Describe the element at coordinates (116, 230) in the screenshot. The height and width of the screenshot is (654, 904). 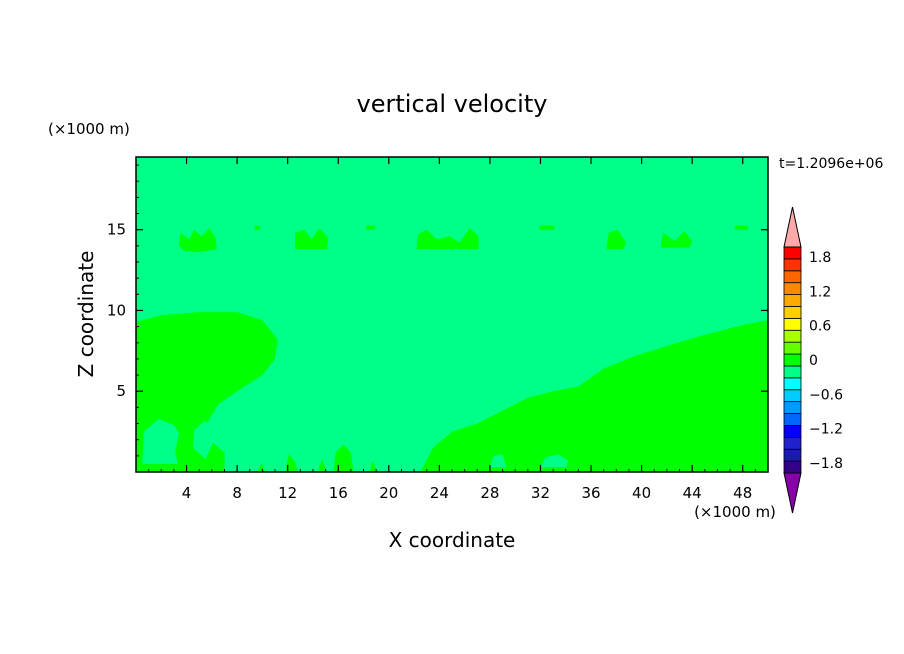
I see `y-tick-label: 15` at that location.